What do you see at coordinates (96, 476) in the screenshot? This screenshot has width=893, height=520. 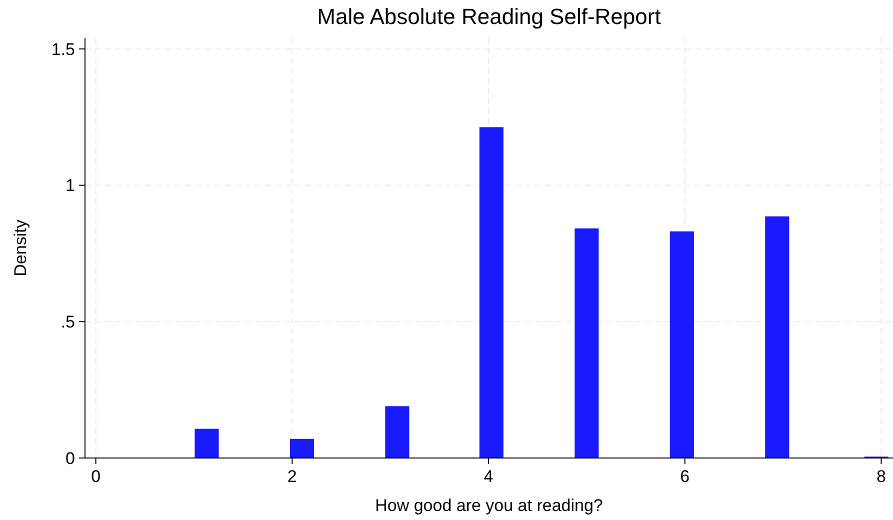 I see `x-tick-label: 0` at bounding box center [96, 476].